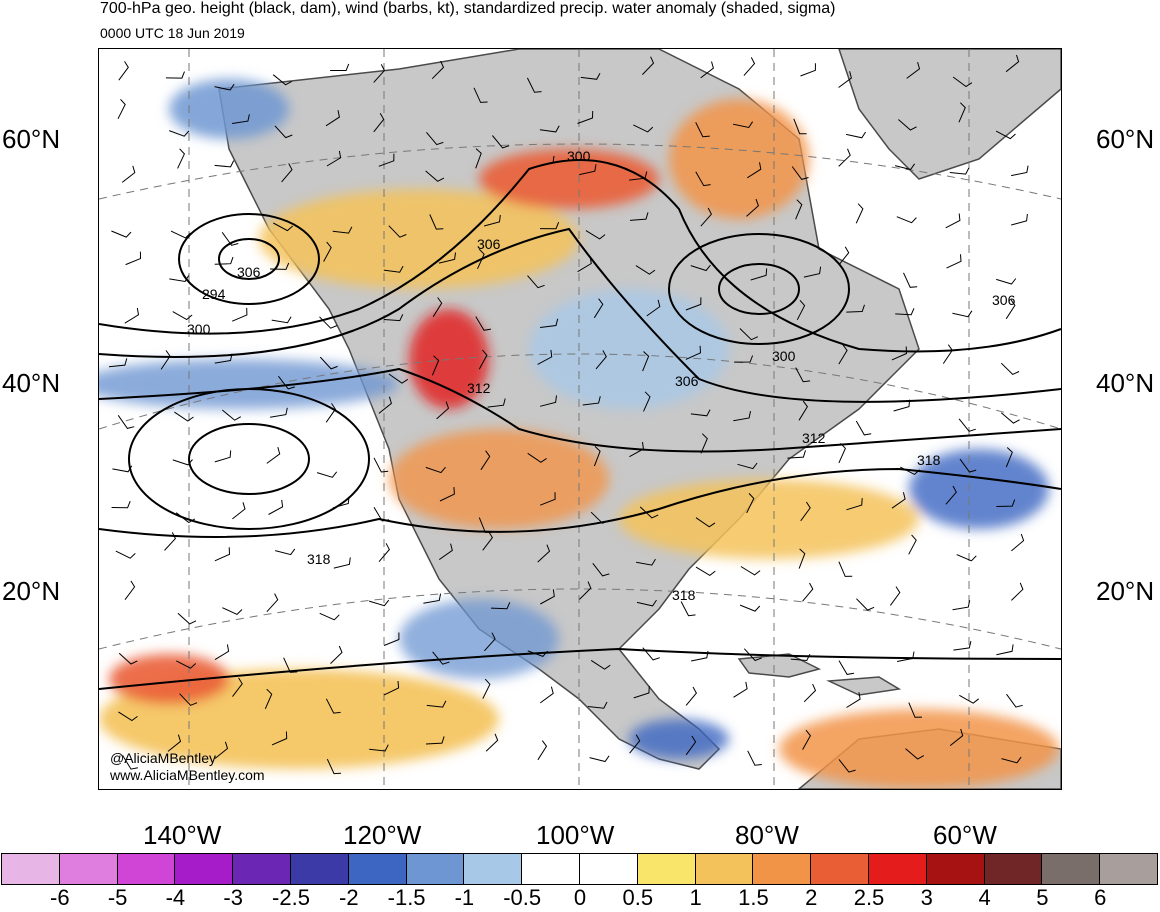 This screenshot has height=912, width=1160. I want to click on colorbar-tick-label: 1.5, so click(753, 897).